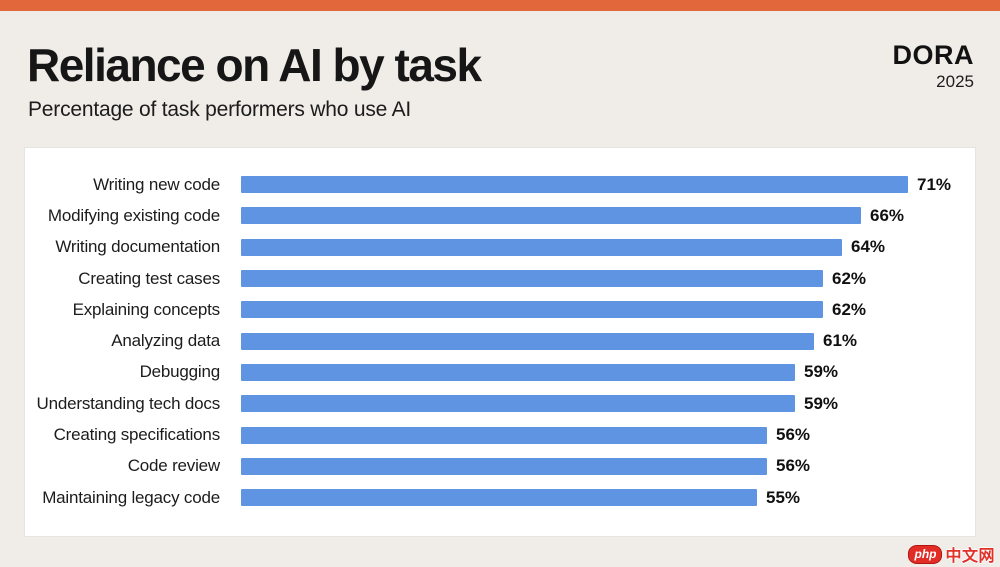 The image size is (1000, 567). What do you see at coordinates (137, 247) in the screenshot?
I see `task-label: Writing documentation` at bounding box center [137, 247].